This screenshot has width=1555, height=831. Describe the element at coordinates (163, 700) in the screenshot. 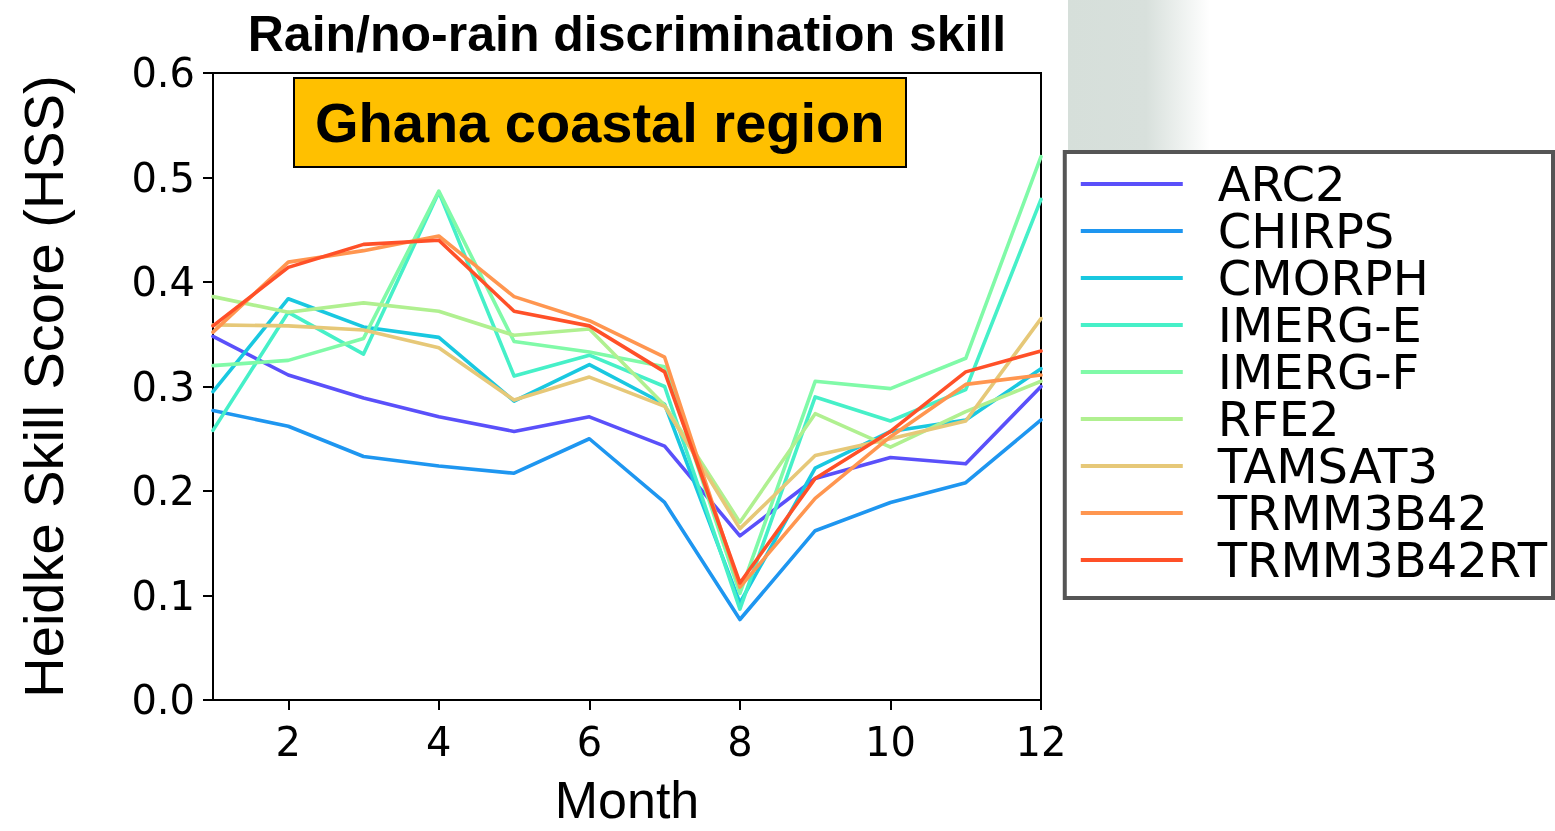

I see `y-tick-label: 0.0` at that location.